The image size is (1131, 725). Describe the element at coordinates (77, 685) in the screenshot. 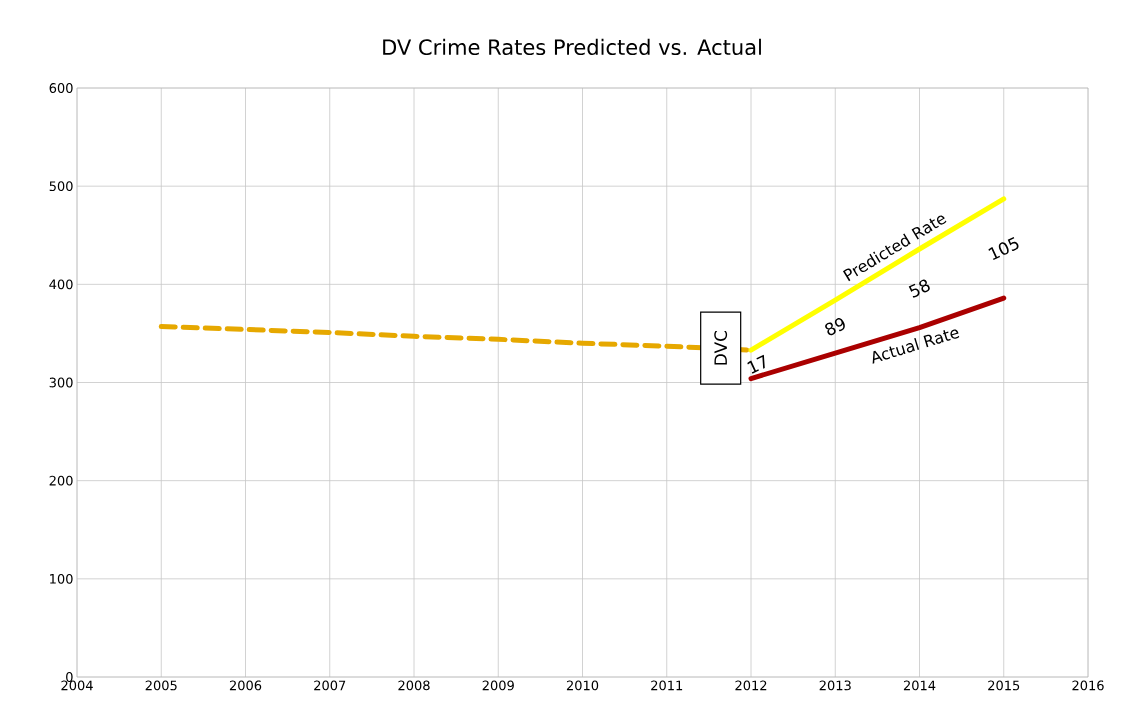

I see `x-tick-label: 2004` at that location.